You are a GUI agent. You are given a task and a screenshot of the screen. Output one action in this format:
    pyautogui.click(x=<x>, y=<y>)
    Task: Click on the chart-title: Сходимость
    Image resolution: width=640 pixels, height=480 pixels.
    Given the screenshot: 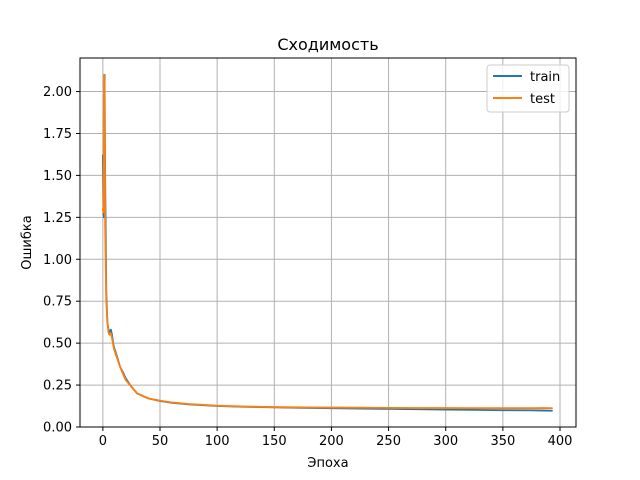 What is the action you would take?
    pyautogui.click(x=327, y=44)
    